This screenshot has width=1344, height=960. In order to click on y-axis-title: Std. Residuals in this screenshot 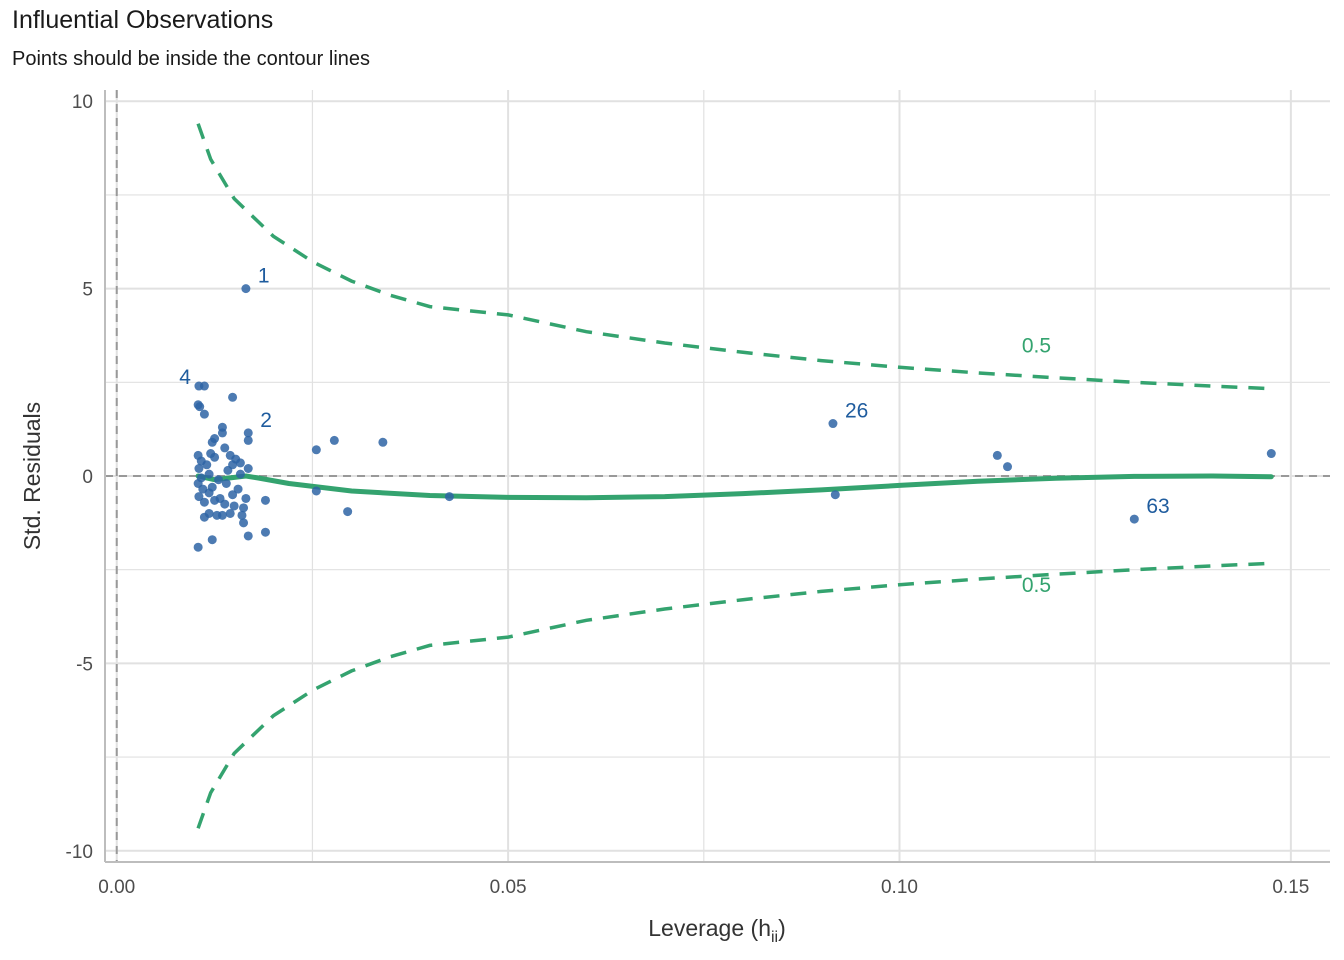, I will do `click(32, 476)`.